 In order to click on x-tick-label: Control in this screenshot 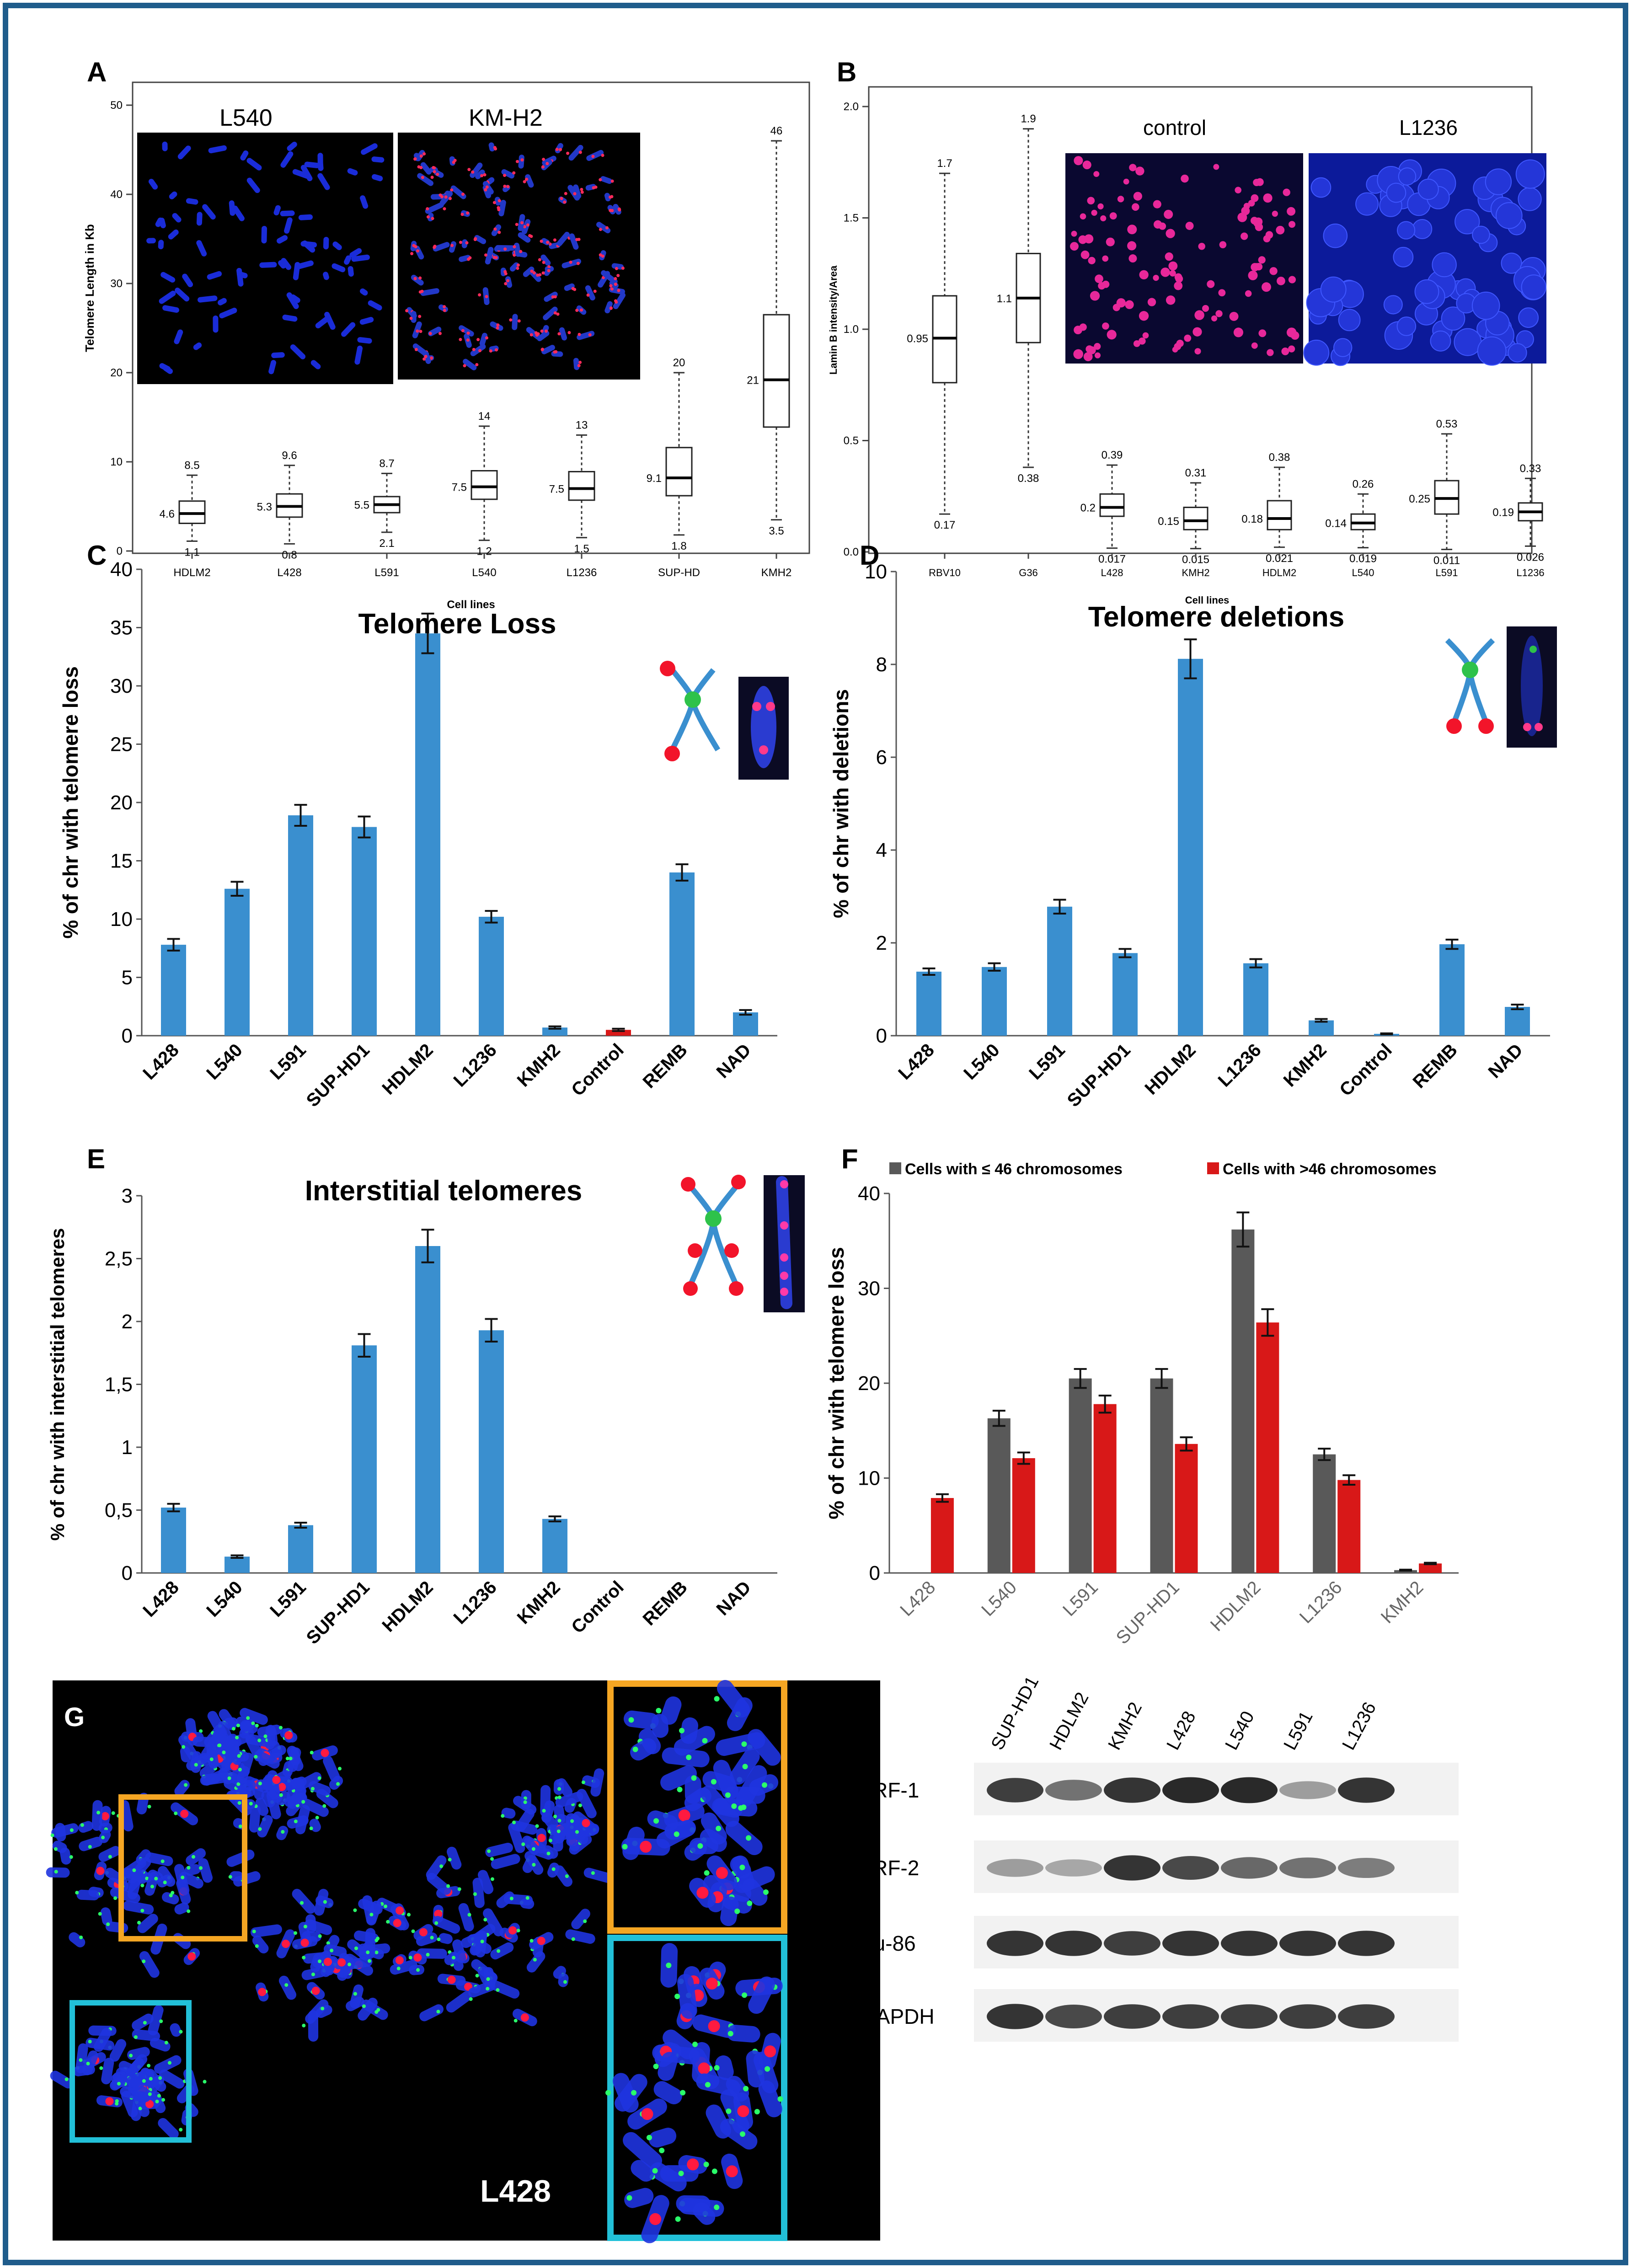, I will do `click(597, 1070)`.